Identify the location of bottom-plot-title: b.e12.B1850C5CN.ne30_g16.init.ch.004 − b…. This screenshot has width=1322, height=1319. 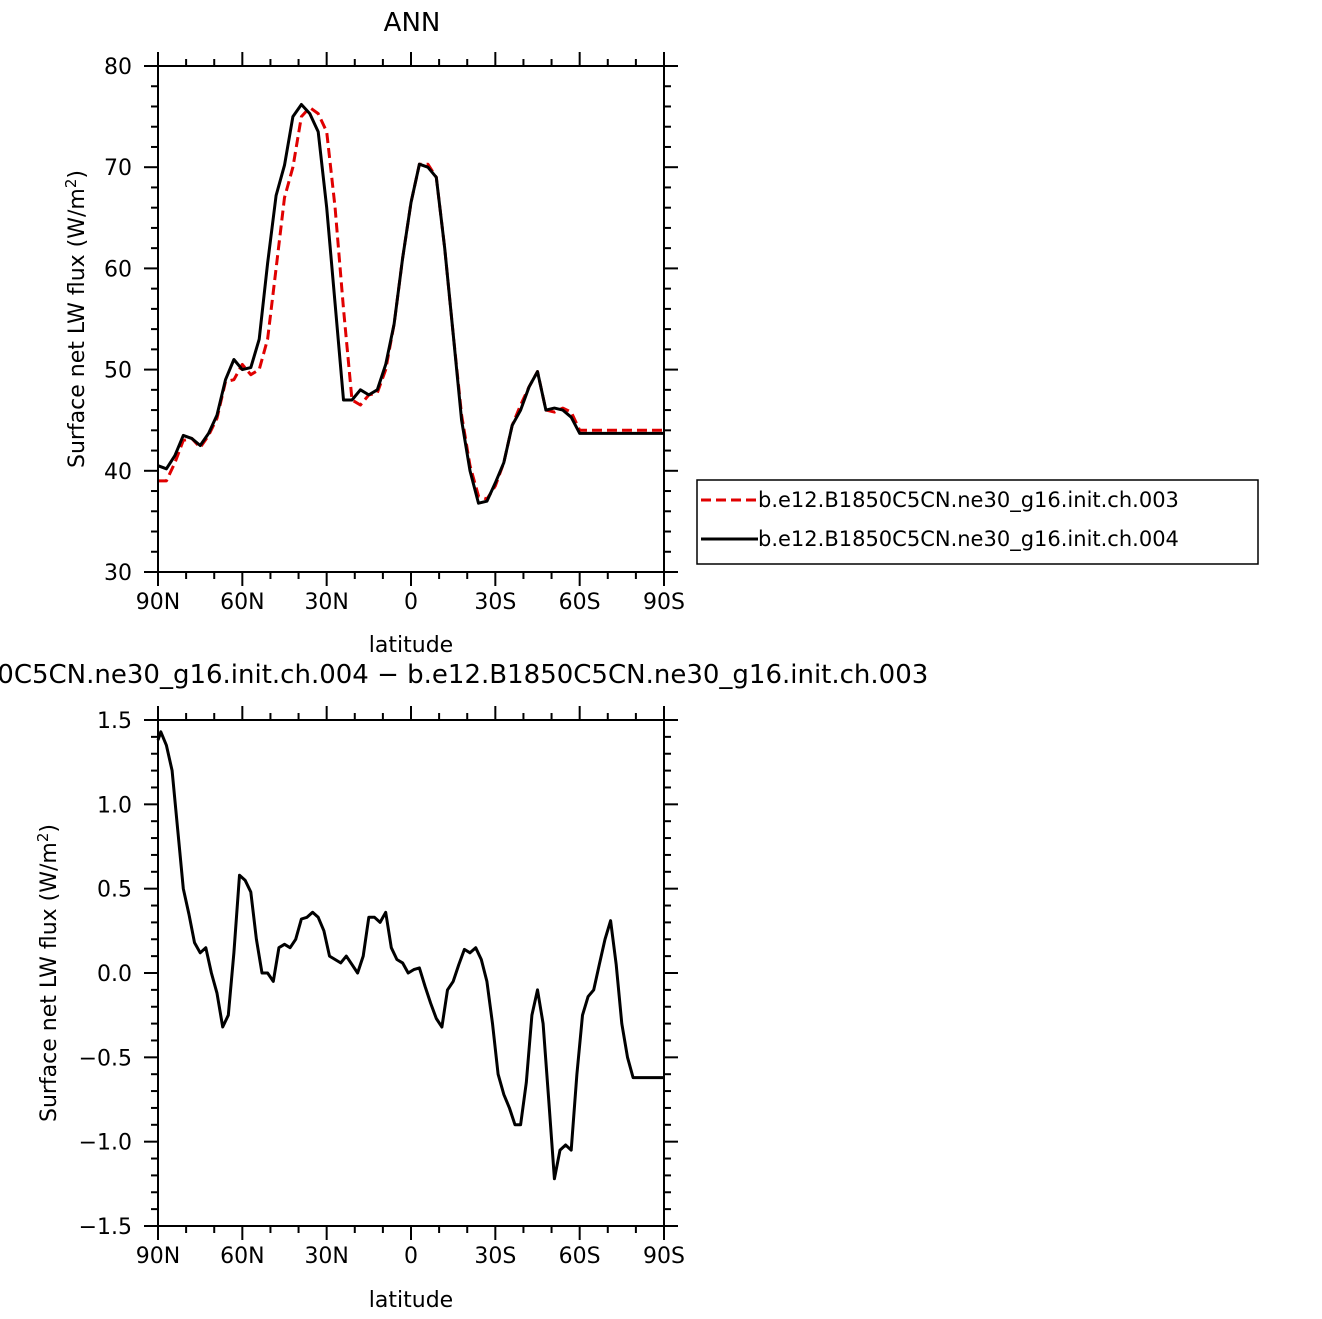
(464, 675).